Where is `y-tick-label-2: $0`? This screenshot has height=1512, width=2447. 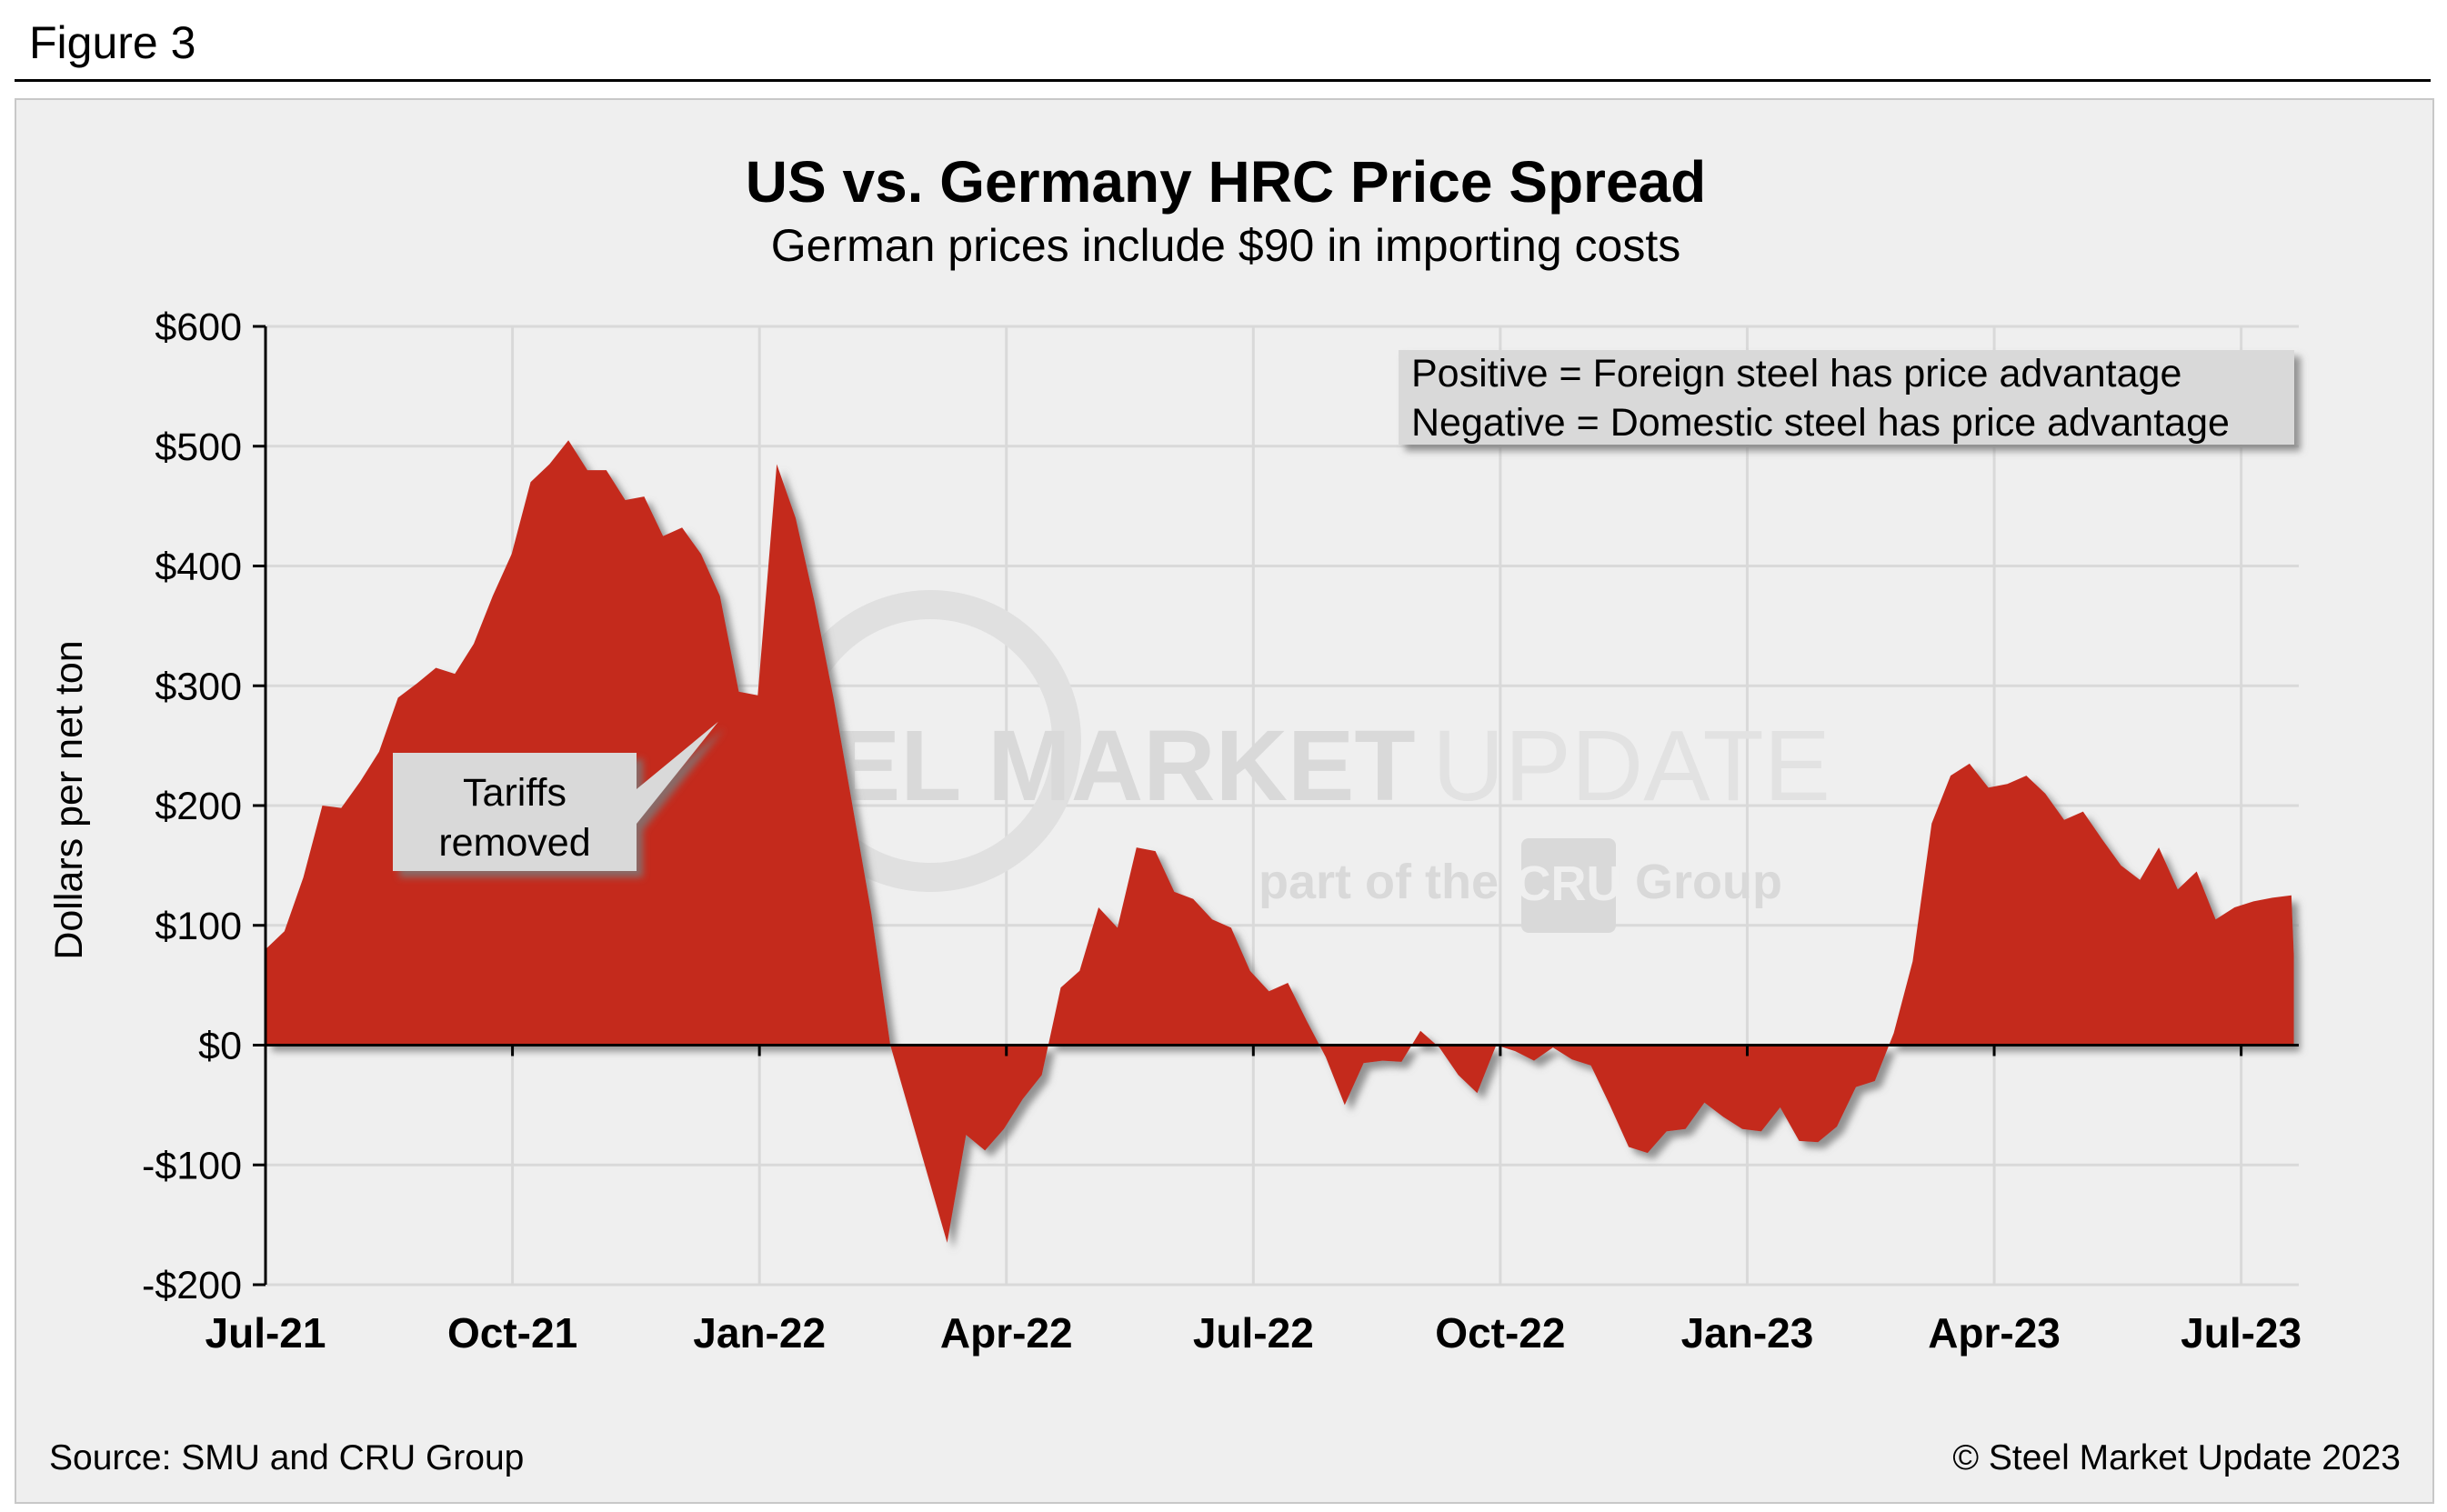
y-tick-label-2: $0 is located at coordinates (220, 1046).